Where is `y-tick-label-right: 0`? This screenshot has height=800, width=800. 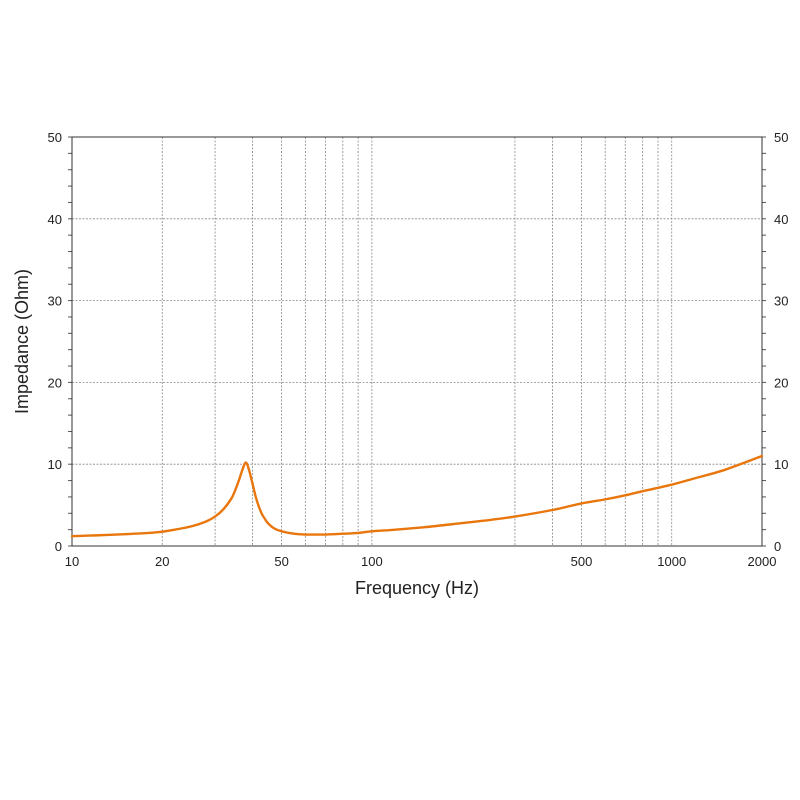 y-tick-label-right: 0 is located at coordinates (777, 546).